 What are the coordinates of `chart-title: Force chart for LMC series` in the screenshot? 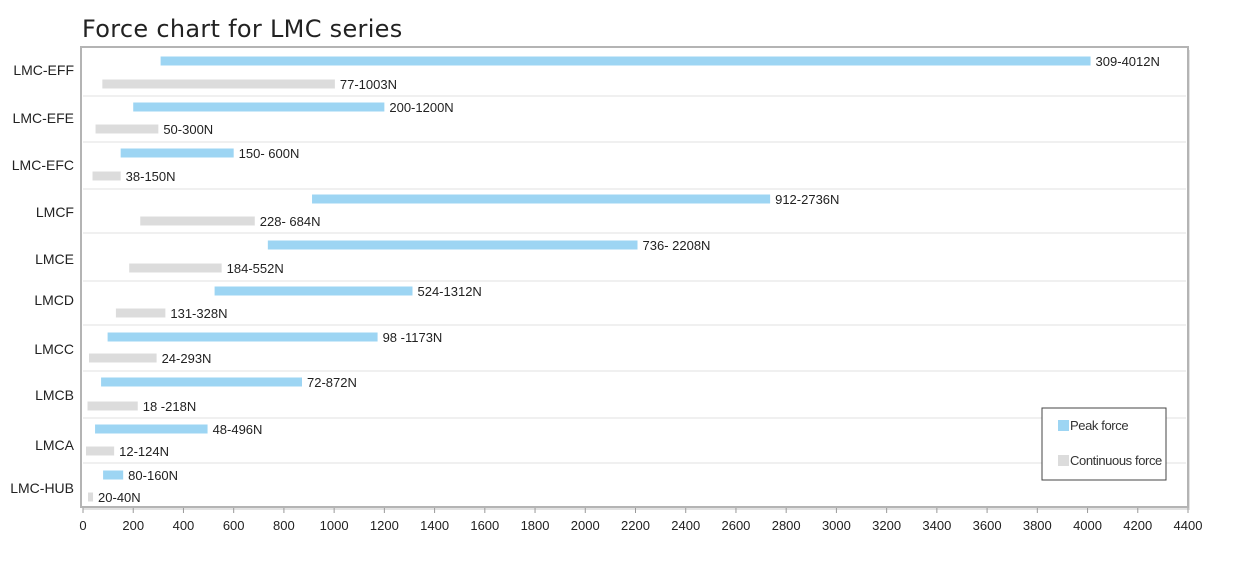 It's located at (242, 29).